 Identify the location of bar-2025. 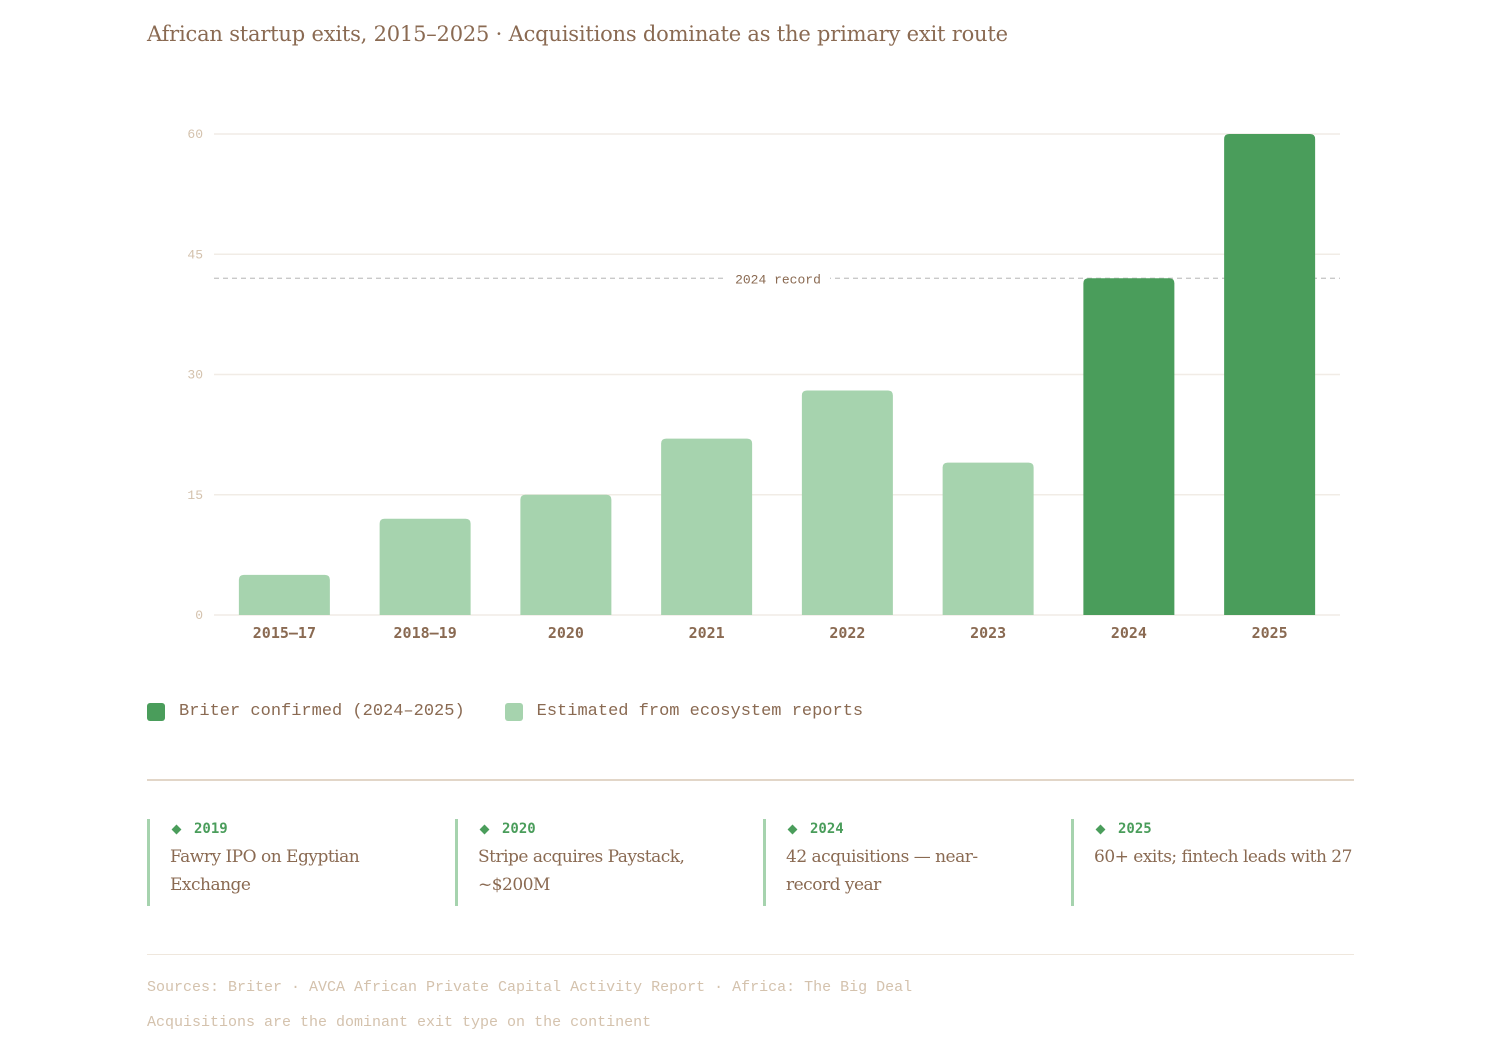
(1270, 374).